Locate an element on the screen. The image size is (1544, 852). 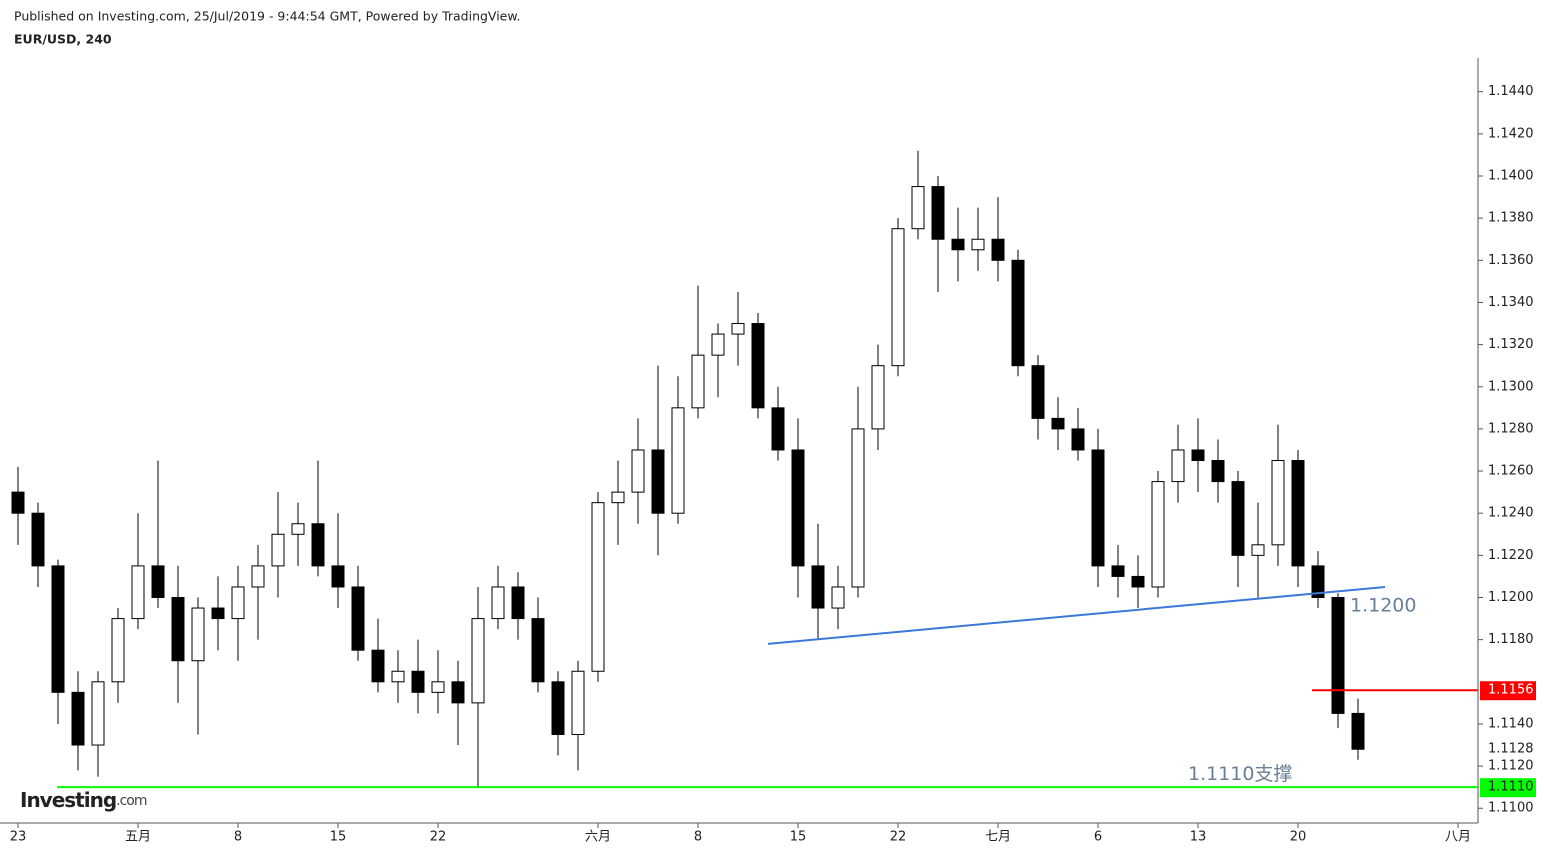
price-tag-label: 1.1128 is located at coordinates (1511, 749).